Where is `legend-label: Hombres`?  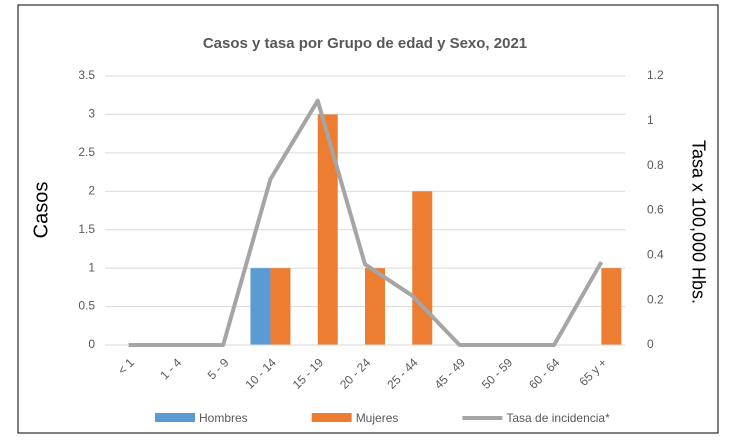
legend-label: Hombres is located at coordinates (223, 418).